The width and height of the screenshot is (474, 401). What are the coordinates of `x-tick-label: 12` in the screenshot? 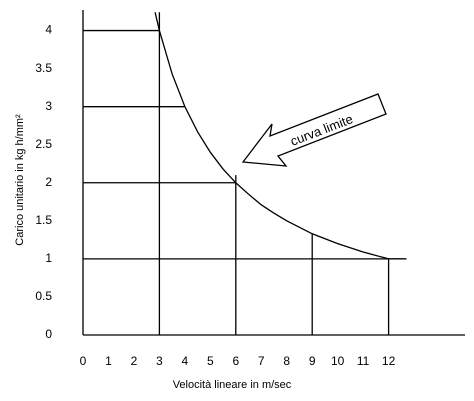 It's located at (389, 361).